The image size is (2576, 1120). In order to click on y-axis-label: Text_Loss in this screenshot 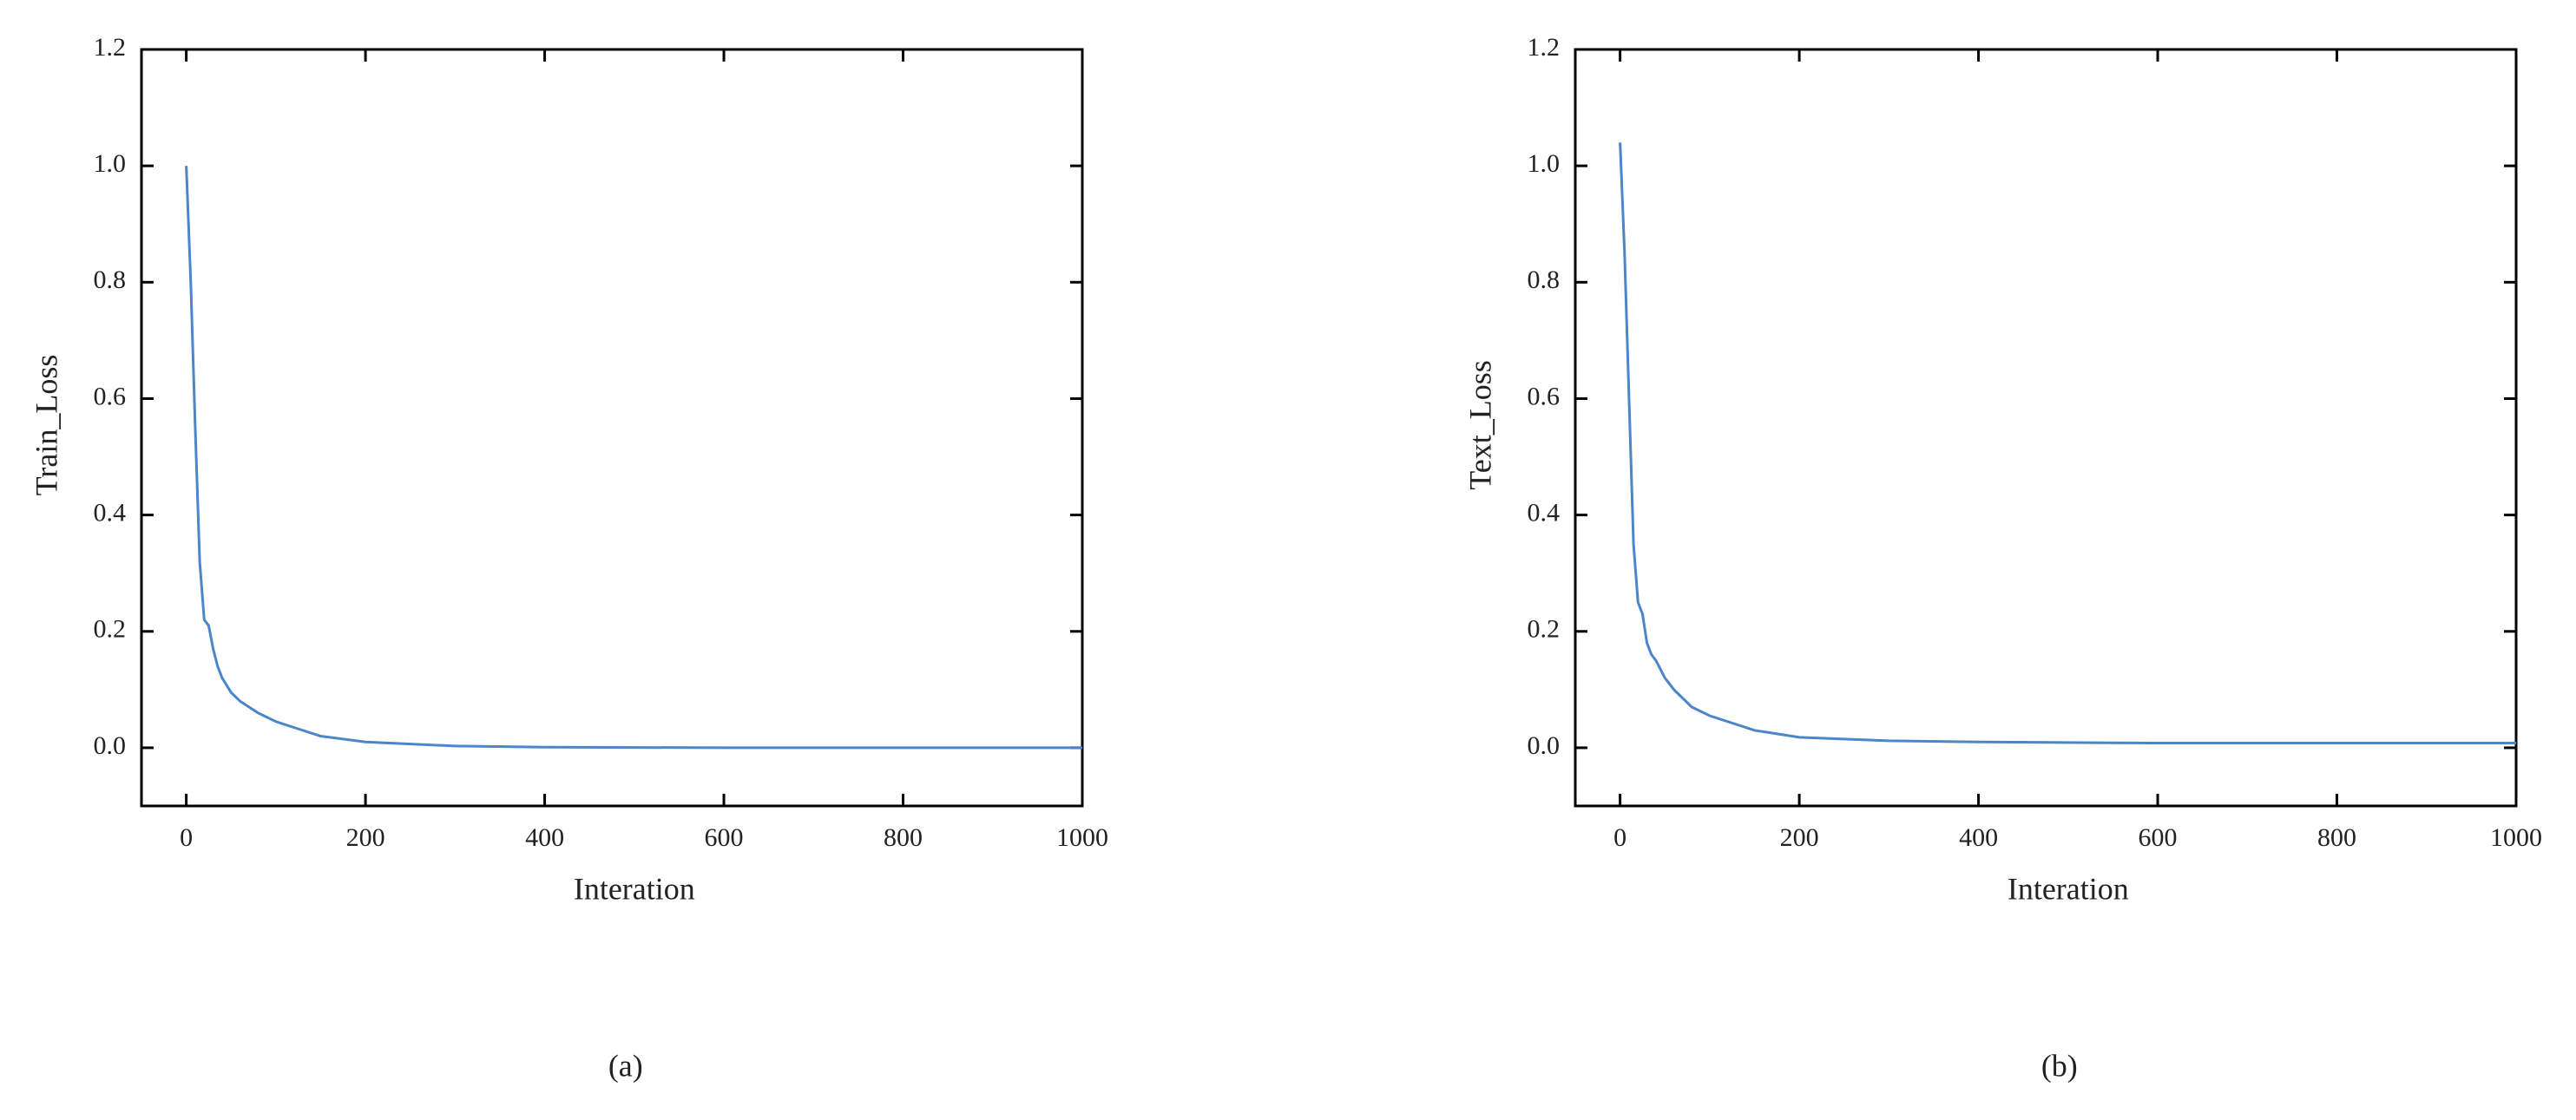, I will do `click(1479, 424)`.